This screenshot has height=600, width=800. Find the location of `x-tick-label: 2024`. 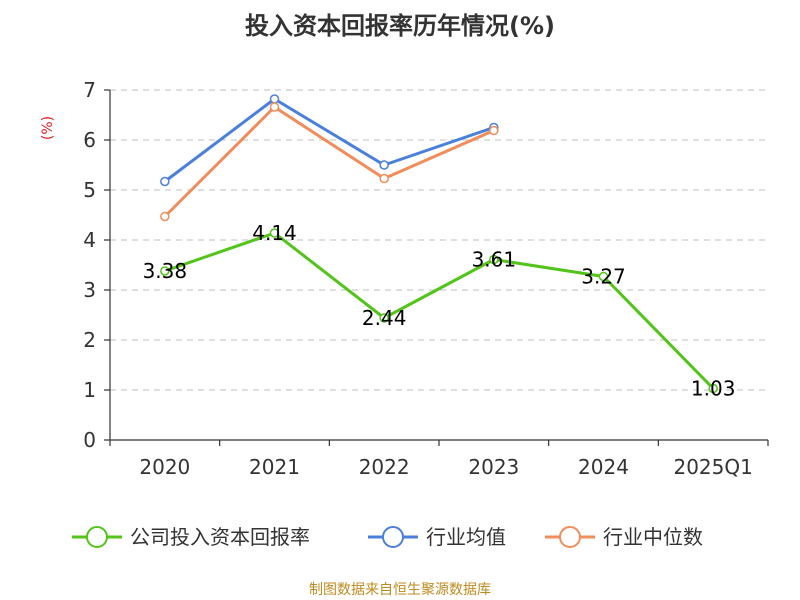

x-tick-label: 2024 is located at coordinates (603, 467).